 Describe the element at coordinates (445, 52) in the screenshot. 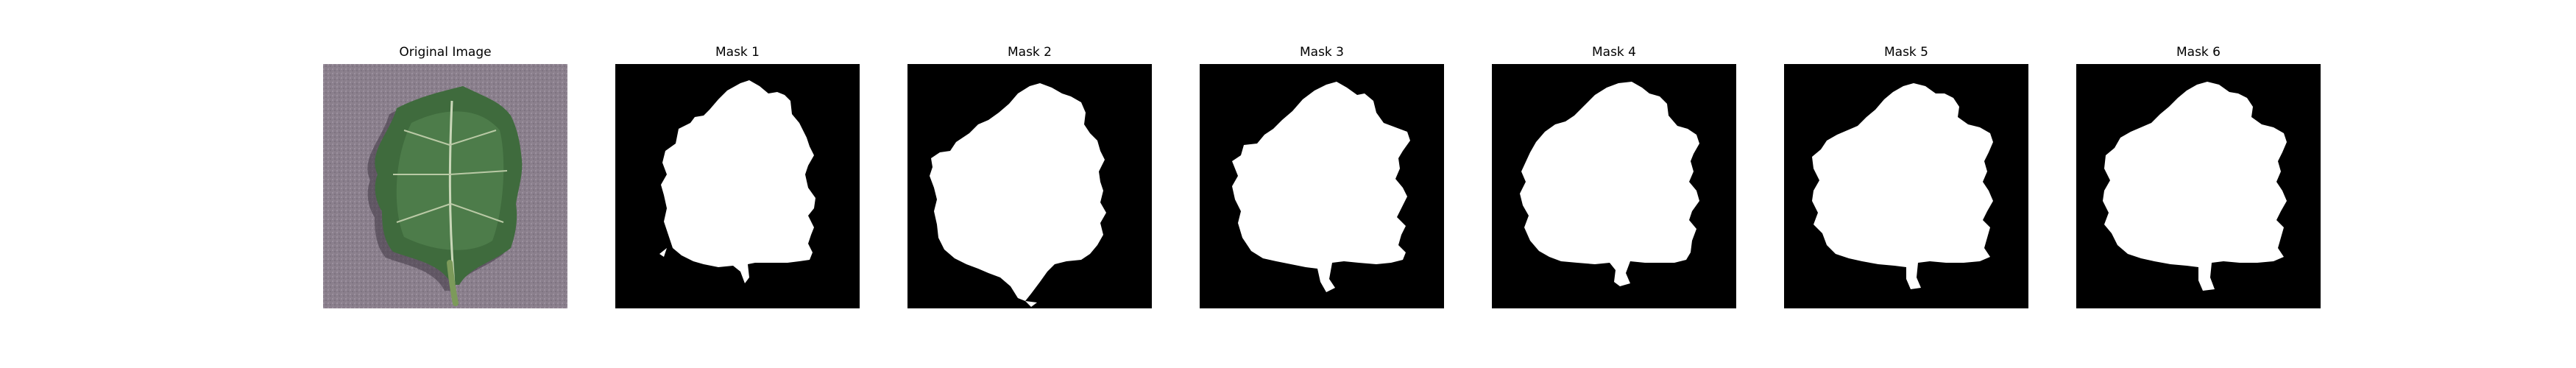

I see `panel-title: Original Image` at that location.